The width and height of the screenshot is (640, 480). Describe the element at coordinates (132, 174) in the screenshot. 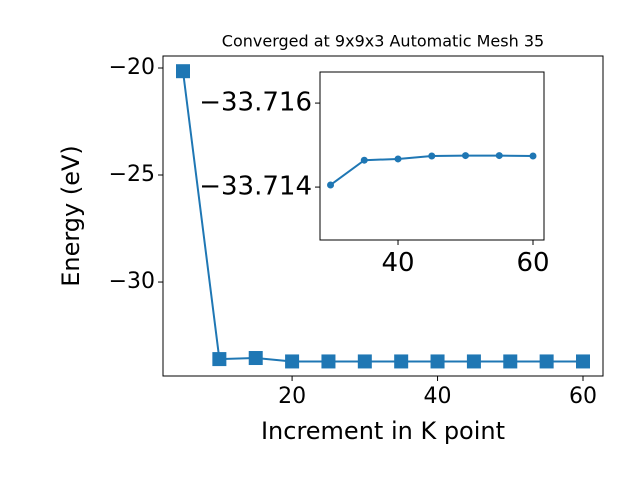

I see `y-tick-label: −25` at that location.